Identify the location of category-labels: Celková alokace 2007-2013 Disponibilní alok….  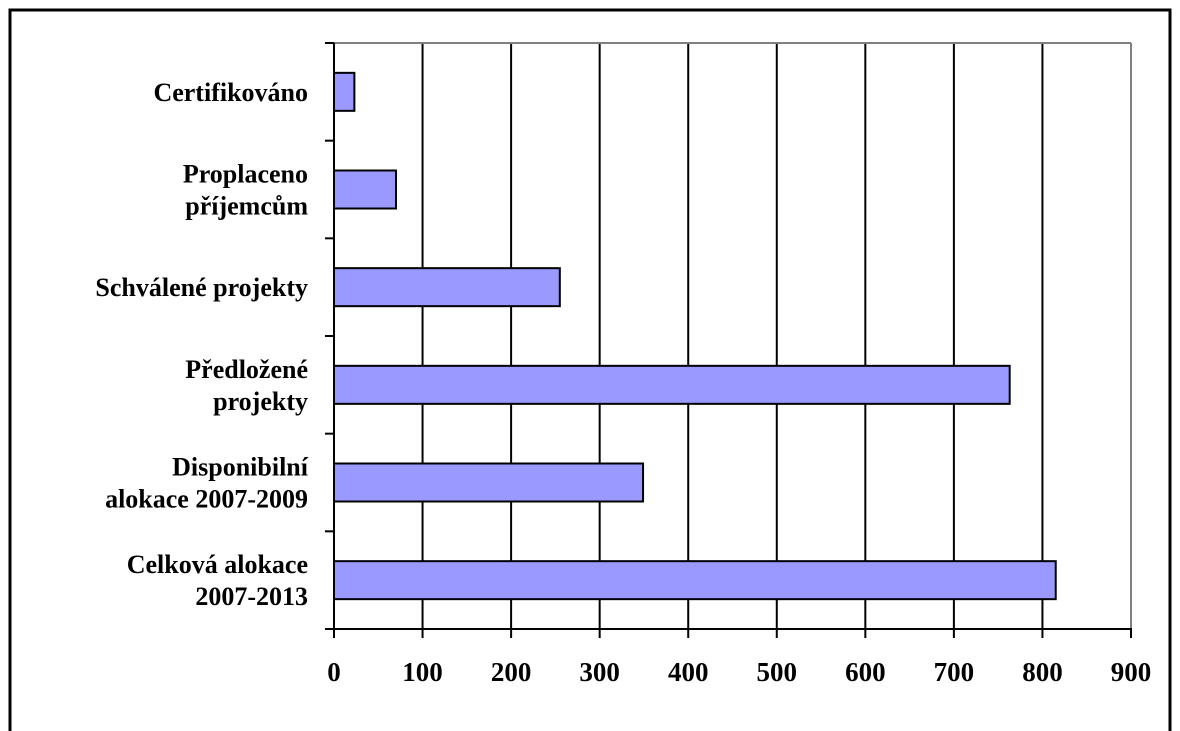
(201, 344).